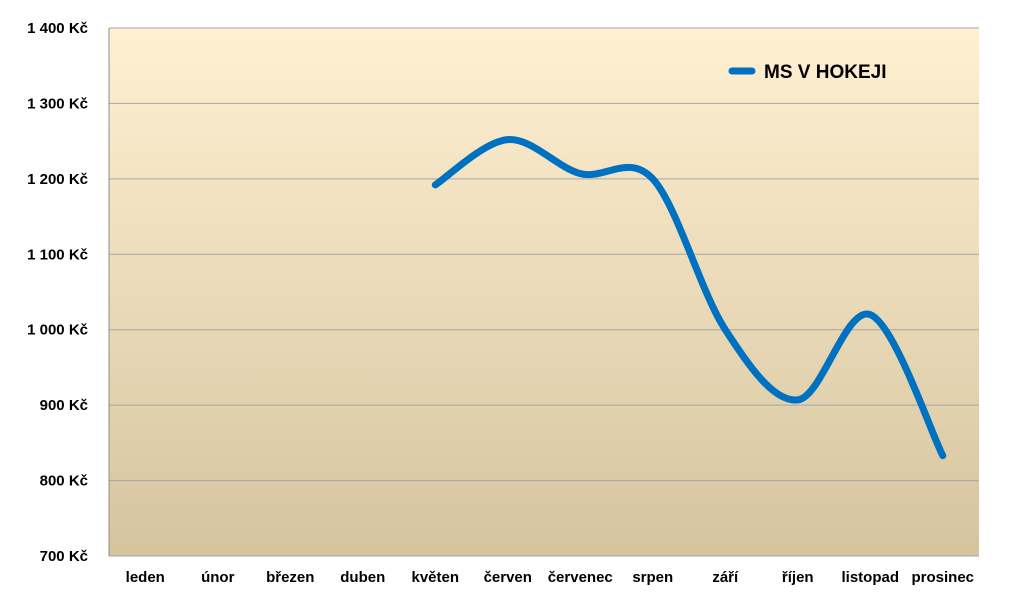  Describe the element at coordinates (652, 577) in the screenshot. I see `x-tick-label: srpen` at that location.